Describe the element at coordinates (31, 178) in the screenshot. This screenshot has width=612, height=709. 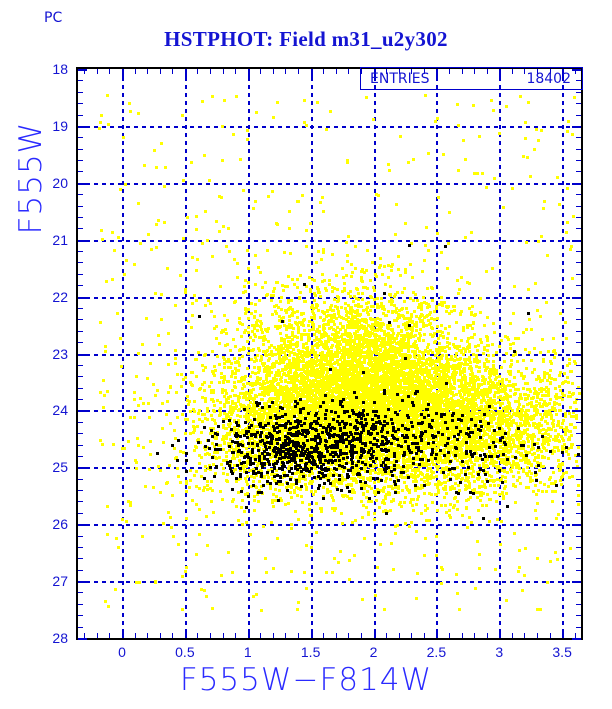
I see `y-axis-title: F555W` at that location.